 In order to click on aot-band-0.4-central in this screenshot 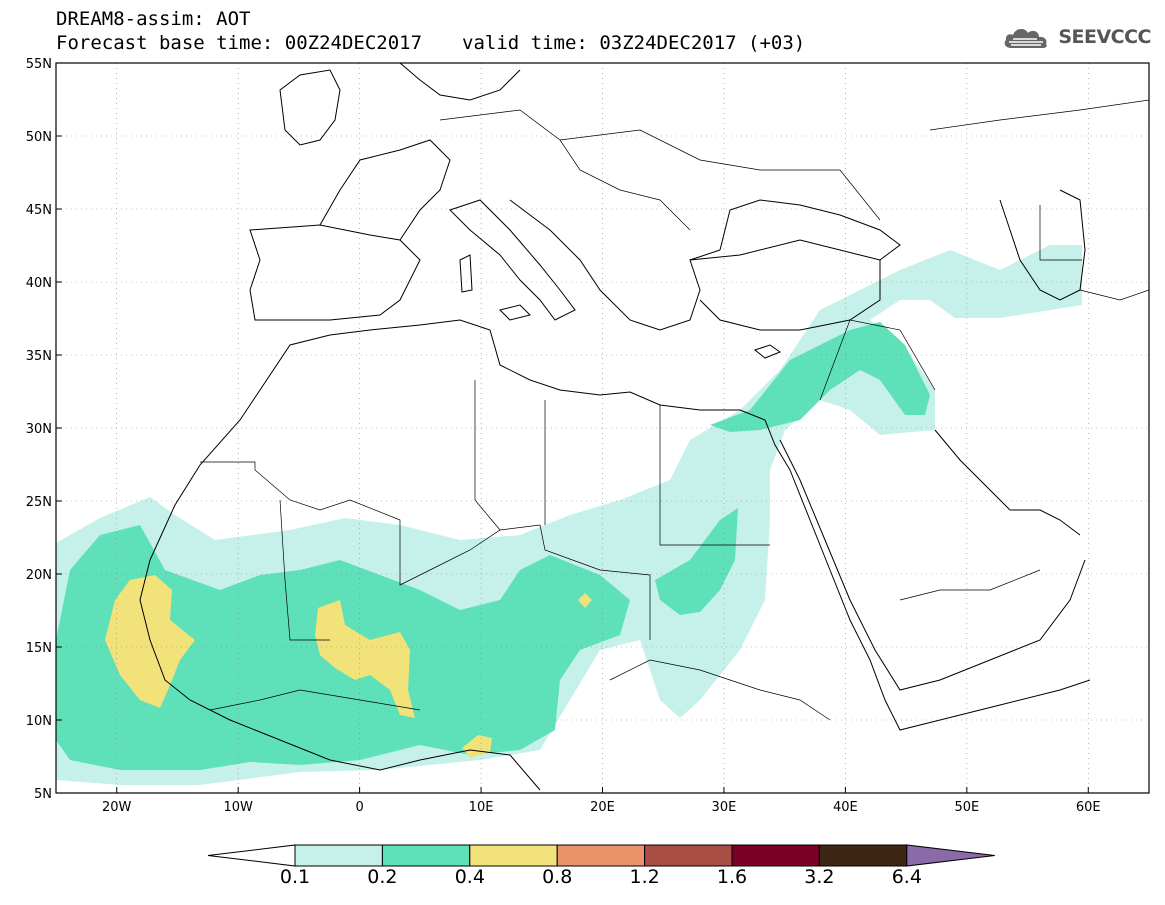, I will do `click(365, 659)`.